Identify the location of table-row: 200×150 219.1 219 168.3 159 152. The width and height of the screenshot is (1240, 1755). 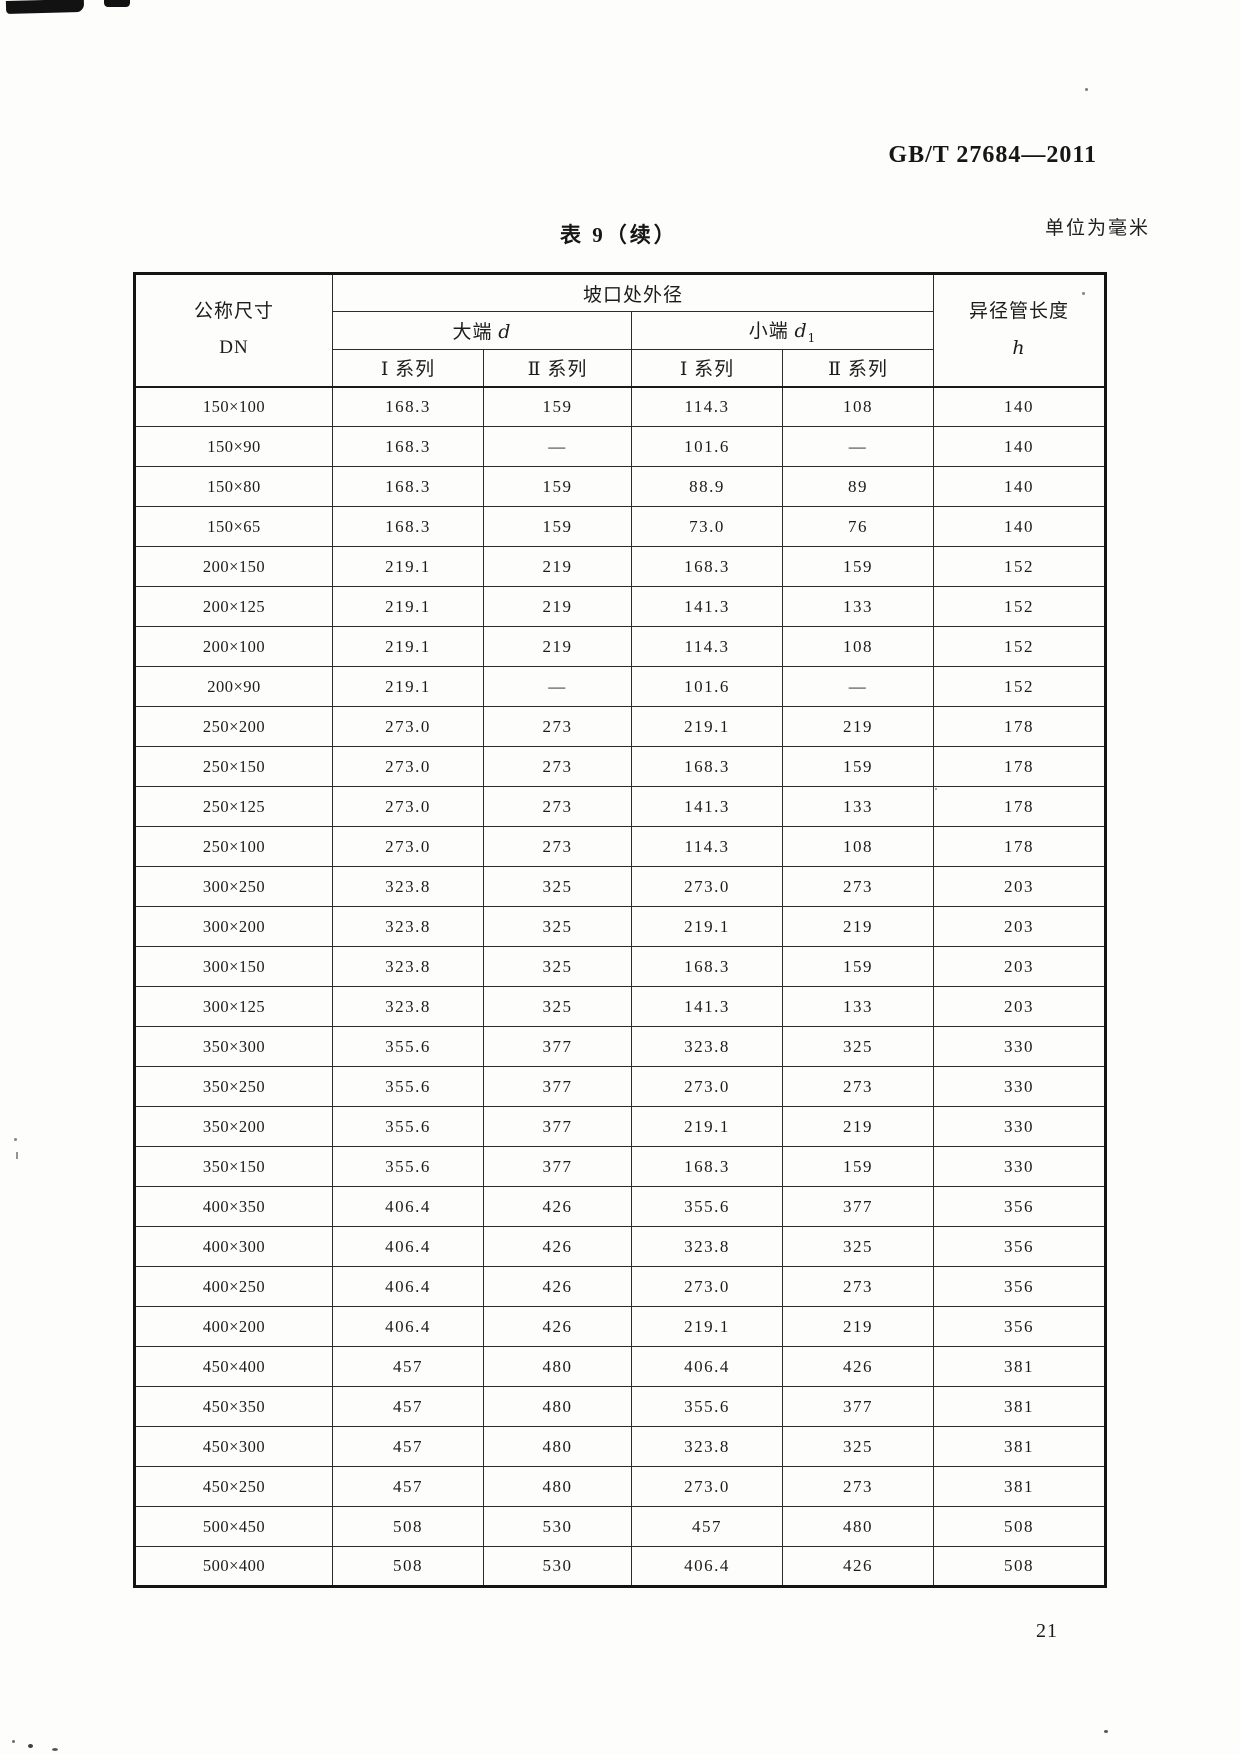
(620, 566).